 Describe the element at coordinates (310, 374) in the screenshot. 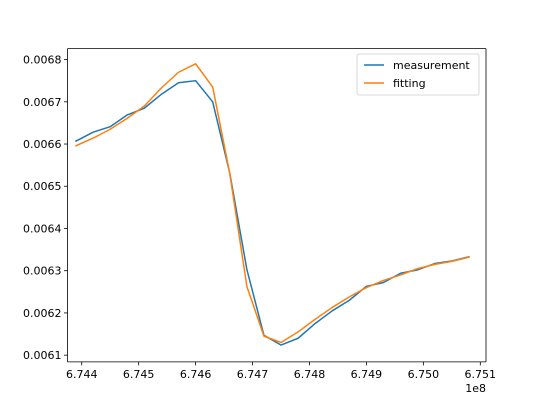

I see `x-tick-label: 6.748` at that location.